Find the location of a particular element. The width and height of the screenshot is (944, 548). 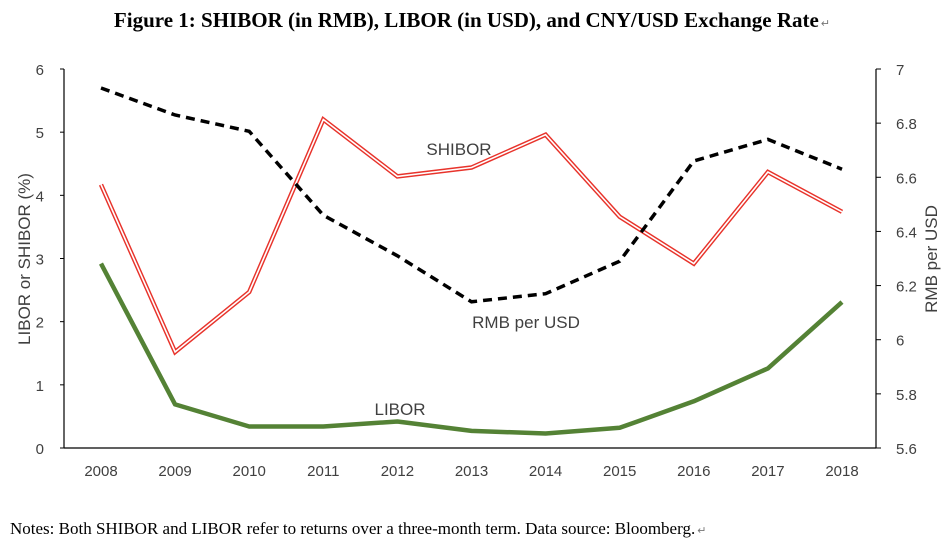

left-y-tick-label: 1 is located at coordinates (40, 386).